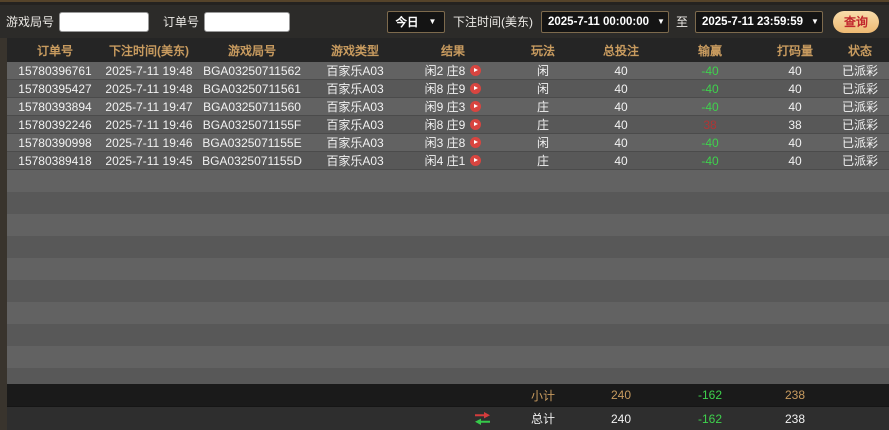  Describe the element at coordinates (251, 50) in the screenshot. I see `column-header-round-no: 游戏局号` at that location.